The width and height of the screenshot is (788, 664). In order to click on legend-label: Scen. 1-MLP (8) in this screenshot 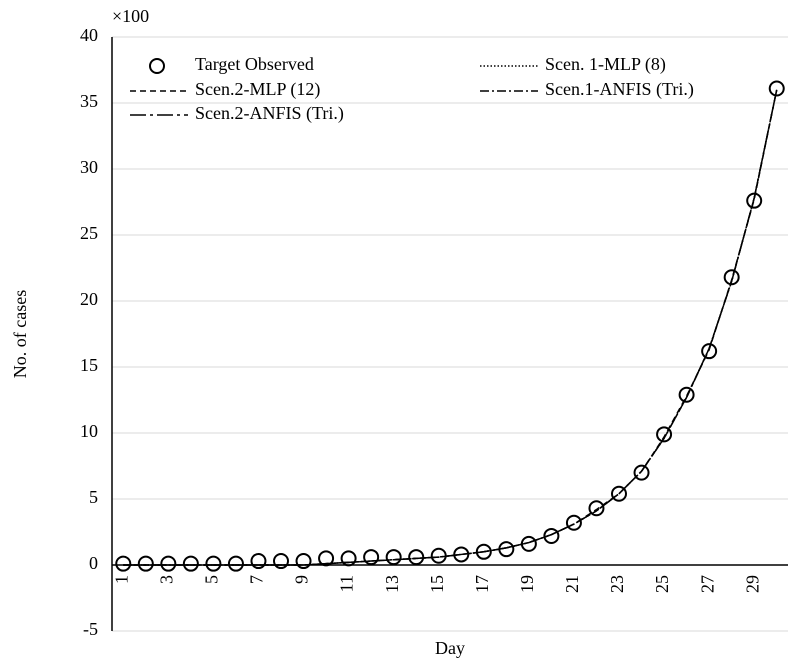, I will do `click(605, 64)`.